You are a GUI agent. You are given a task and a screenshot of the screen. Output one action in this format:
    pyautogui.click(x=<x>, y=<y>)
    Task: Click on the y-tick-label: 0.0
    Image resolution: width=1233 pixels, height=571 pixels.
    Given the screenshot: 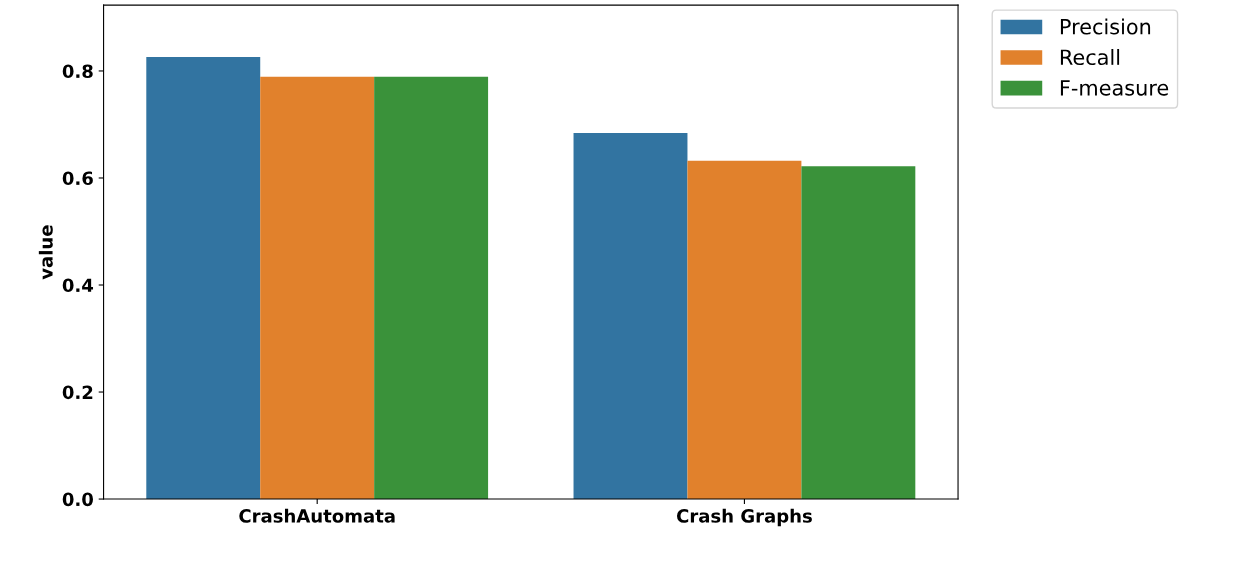 What is the action you would take?
    pyautogui.click(x=77, y=499)
    